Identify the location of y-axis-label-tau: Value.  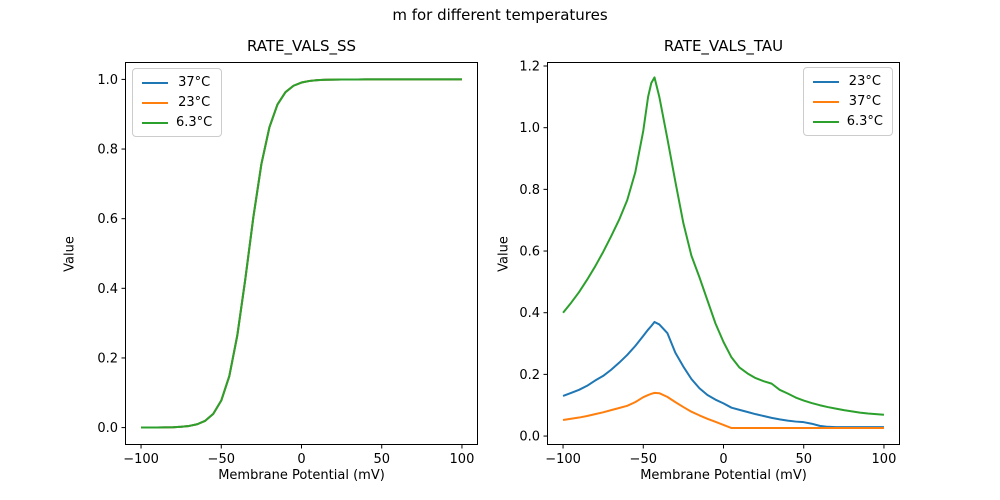
(504, 253).